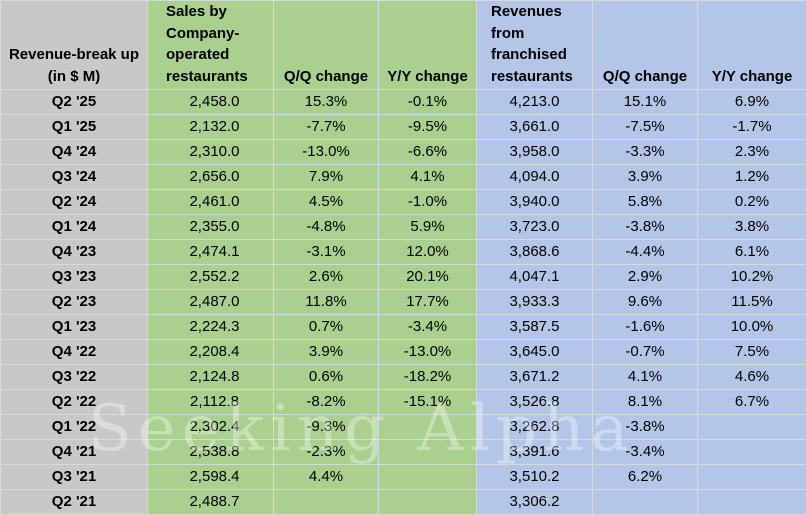 This screenshot has height=515, width=806. Describe the element at coordinates (428, 152) in the screenshot. I see `company-yy-cell: -6.6%` at that location.